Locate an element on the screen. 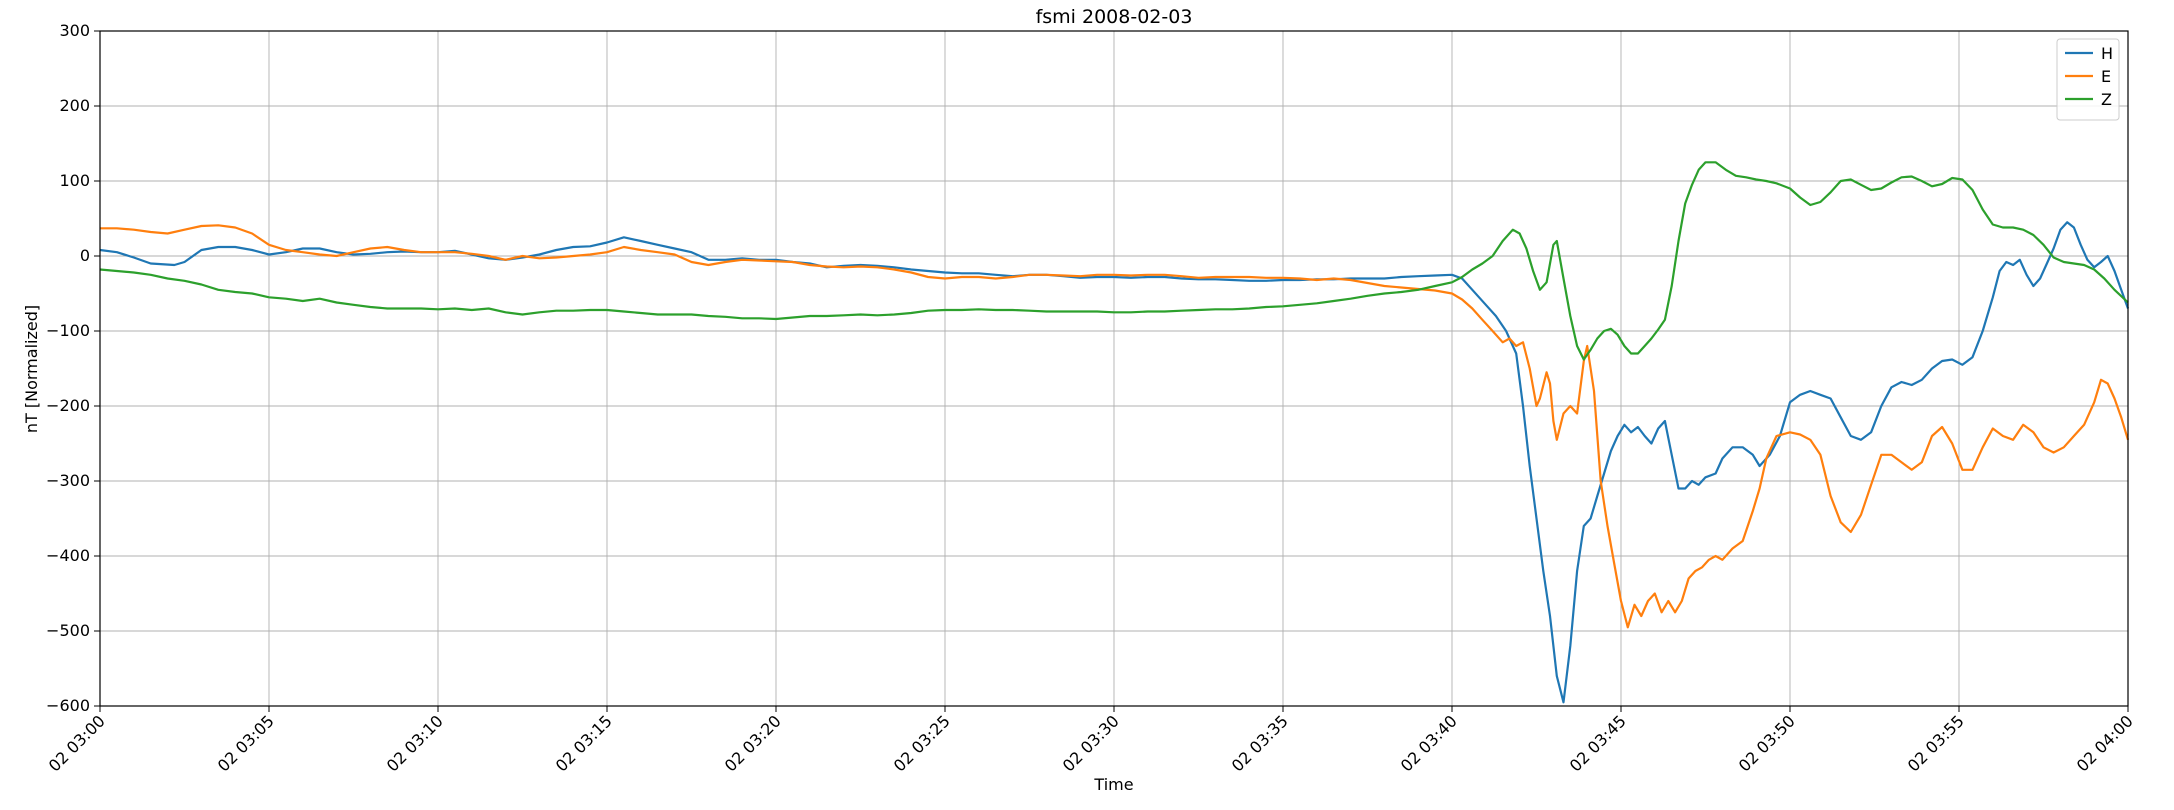 This screenshot has width=2174, height=810. x-tick-label: 02 03:15 is located at coordinates (584, 743).